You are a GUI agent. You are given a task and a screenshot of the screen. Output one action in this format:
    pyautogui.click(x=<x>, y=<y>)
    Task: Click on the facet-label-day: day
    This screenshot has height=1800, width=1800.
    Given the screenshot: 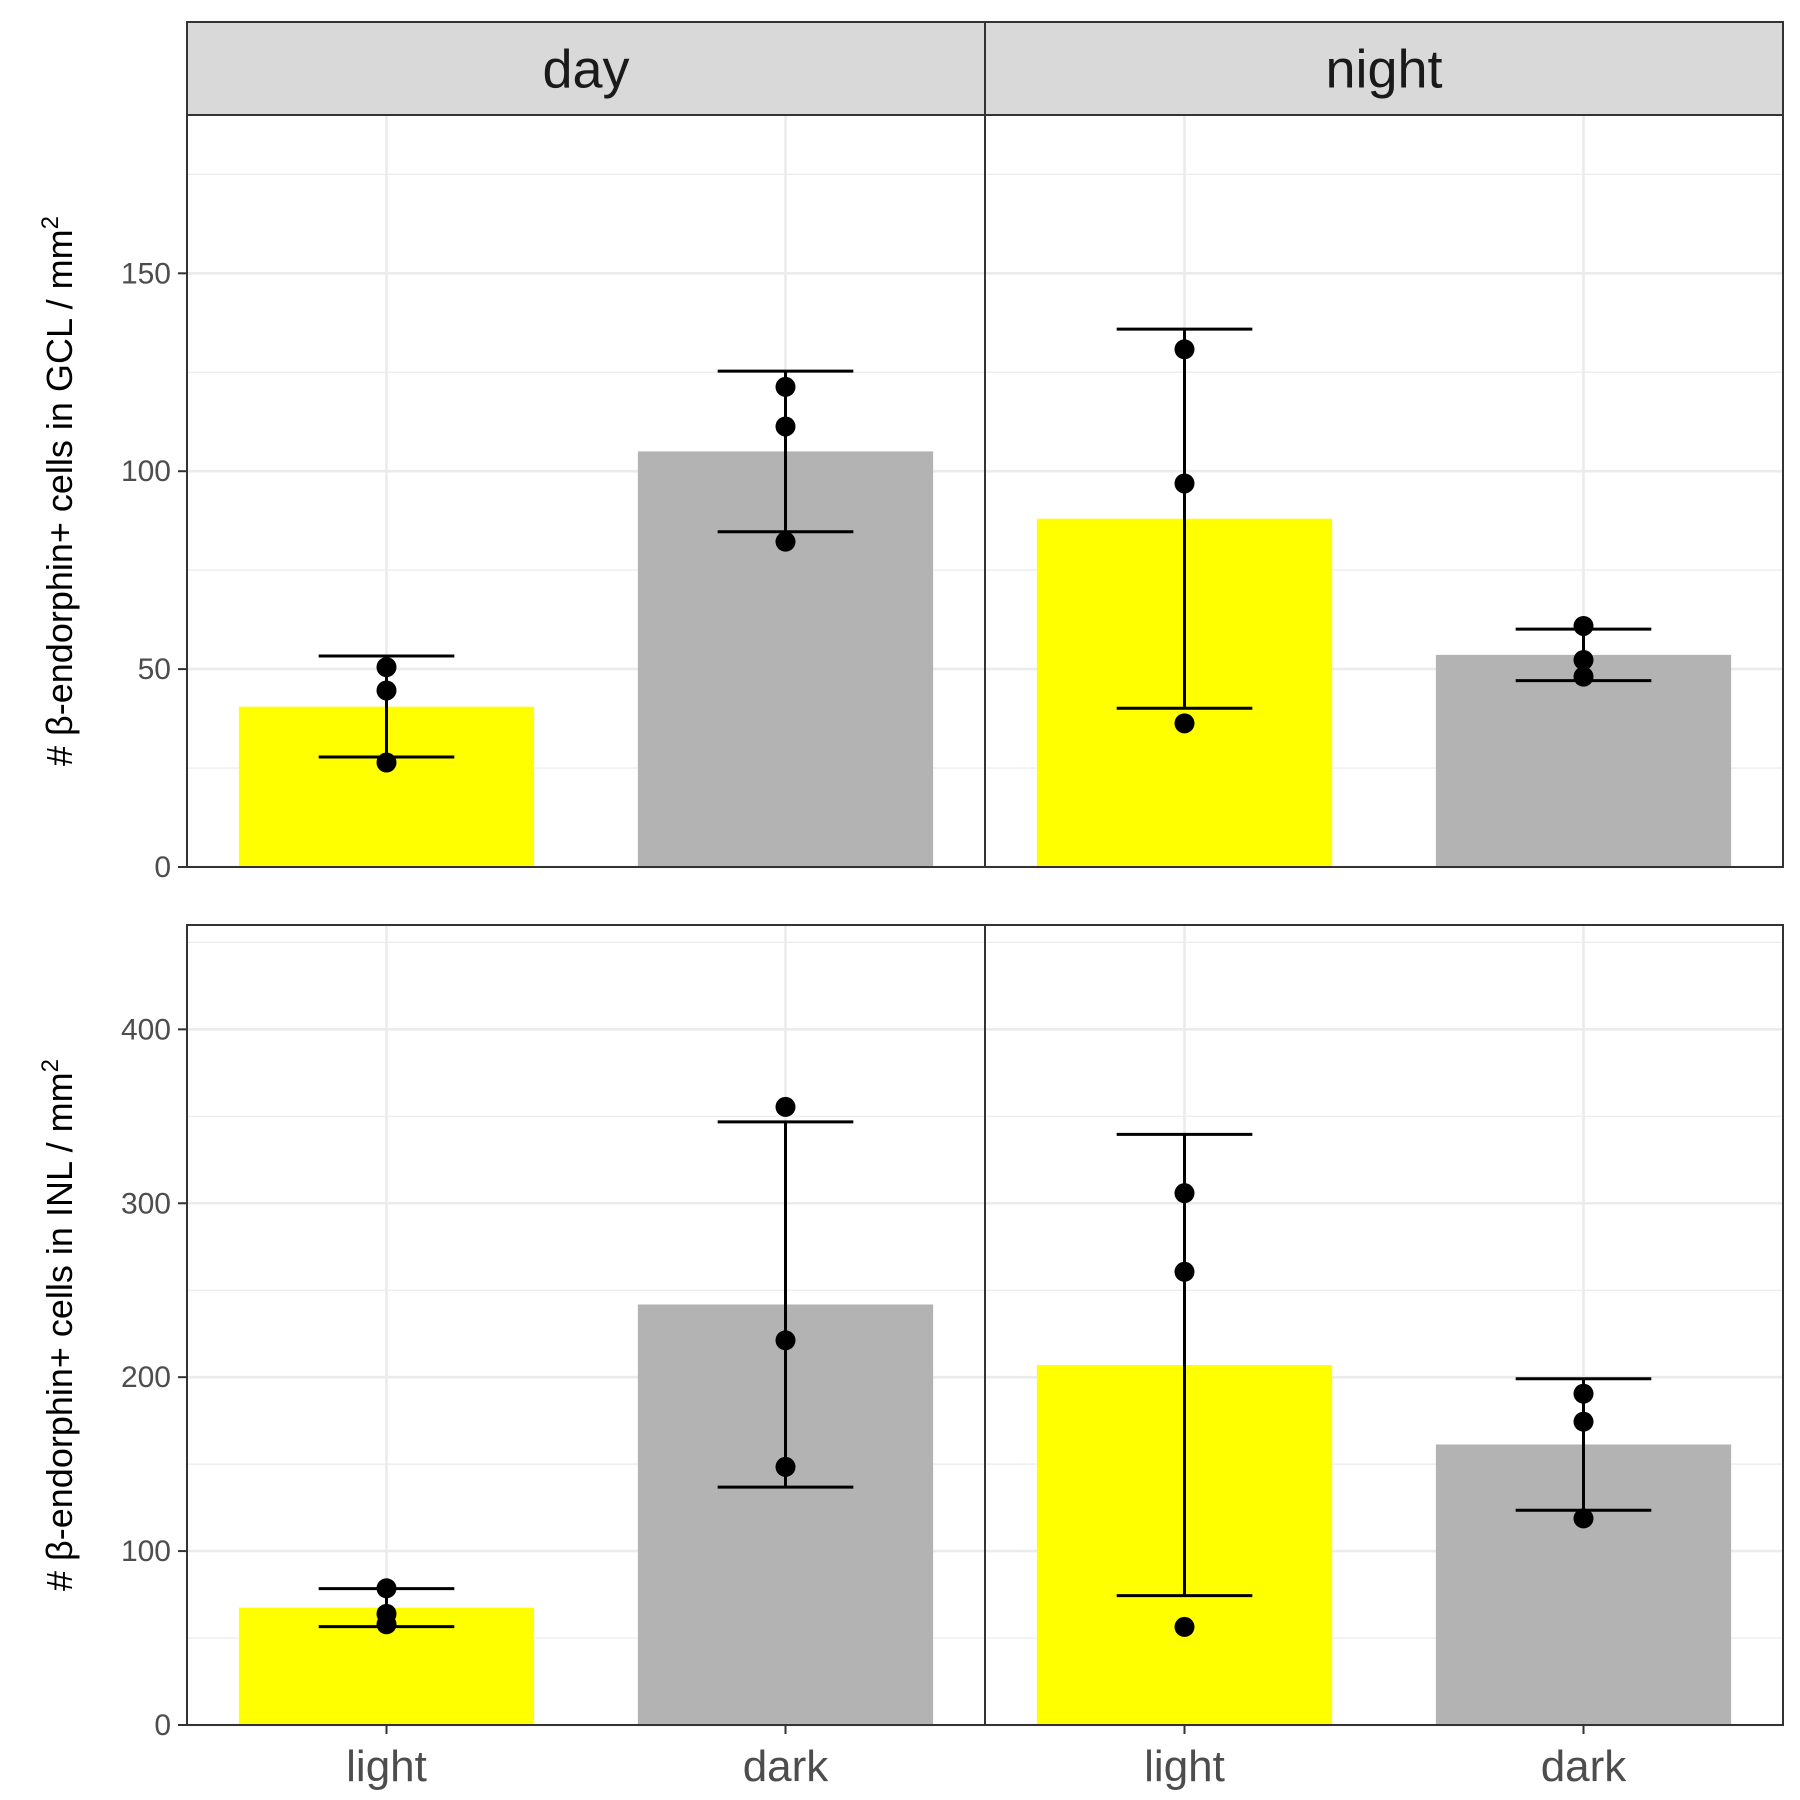 What is the action you would take?
    pyautogui.click(x=585, y=70)
    